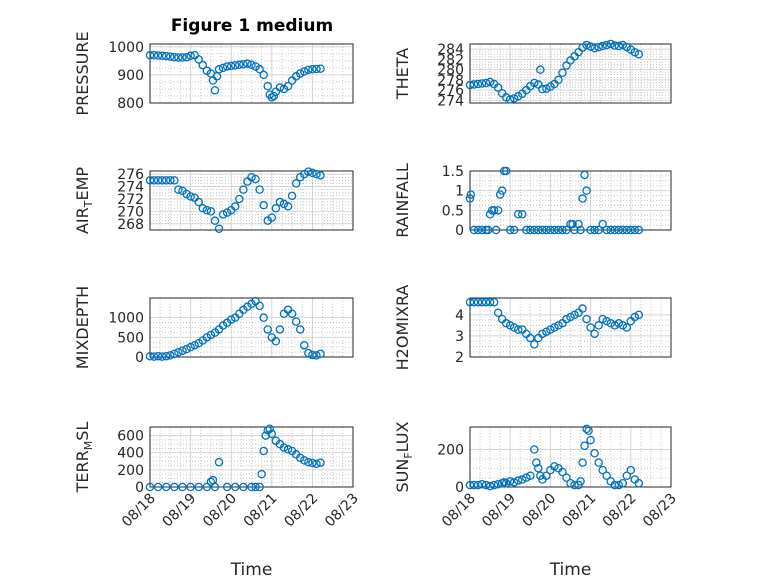 The width and height of the screenshot is (778, 583). What do you see at coordinates (402, 200) in the screenshot?
I see `y-axis-label: RAINFALL` at bounding box center [402, 200].